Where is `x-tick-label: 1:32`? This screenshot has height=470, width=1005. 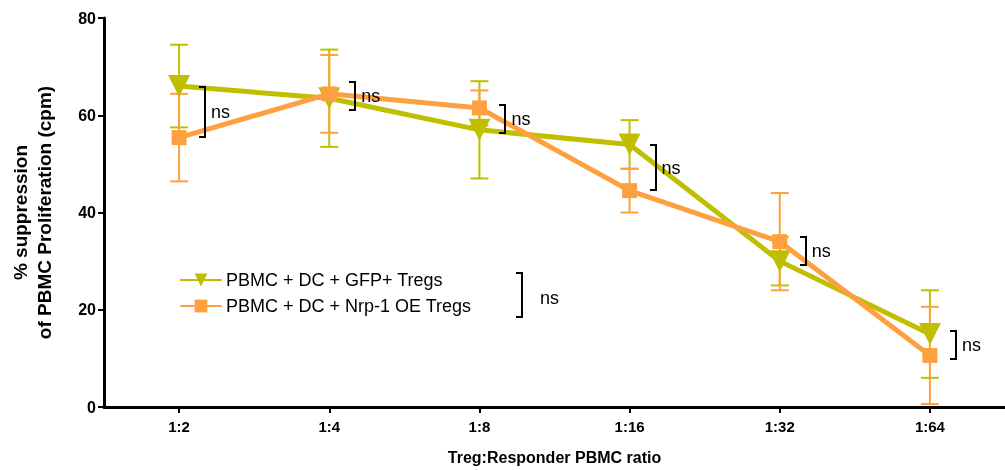
x-tick-label: 1:32 is located at coordinates (779, 426).